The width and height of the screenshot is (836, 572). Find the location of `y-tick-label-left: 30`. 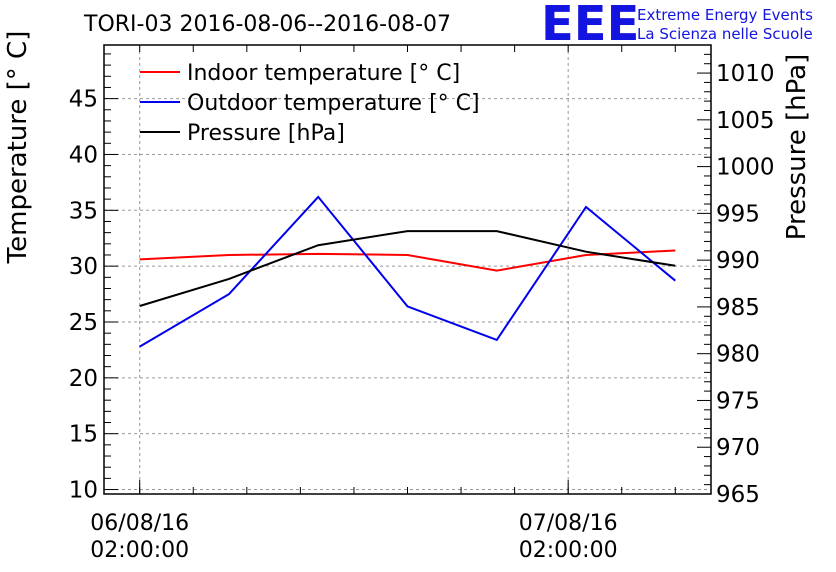

y-tick-label-left: 30 is located at coordinates (83, 267).